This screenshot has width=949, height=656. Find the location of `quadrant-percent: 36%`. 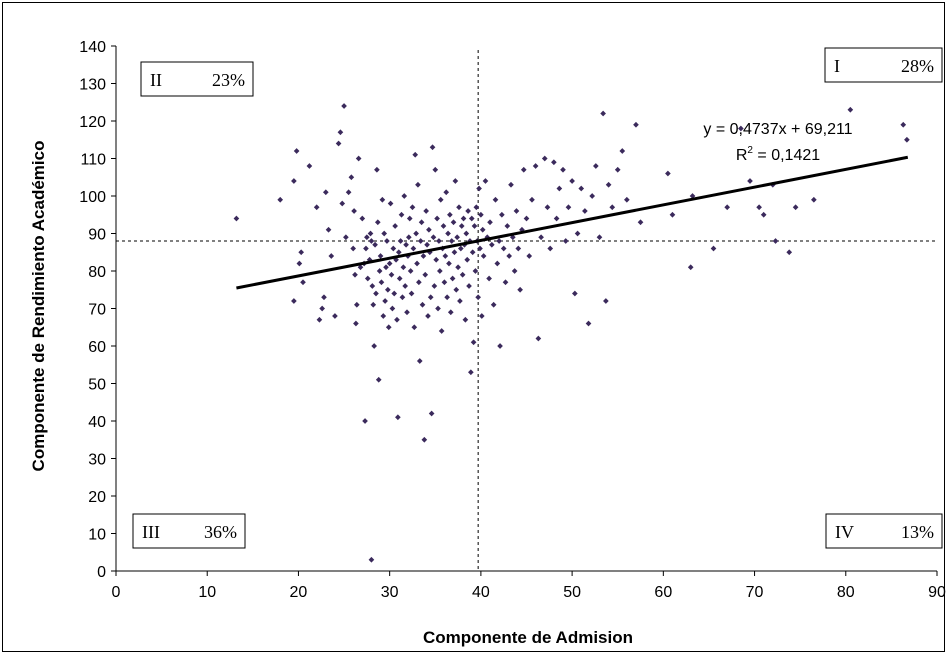

quadrant-percent: 36% is located at coordinates (220, 532).